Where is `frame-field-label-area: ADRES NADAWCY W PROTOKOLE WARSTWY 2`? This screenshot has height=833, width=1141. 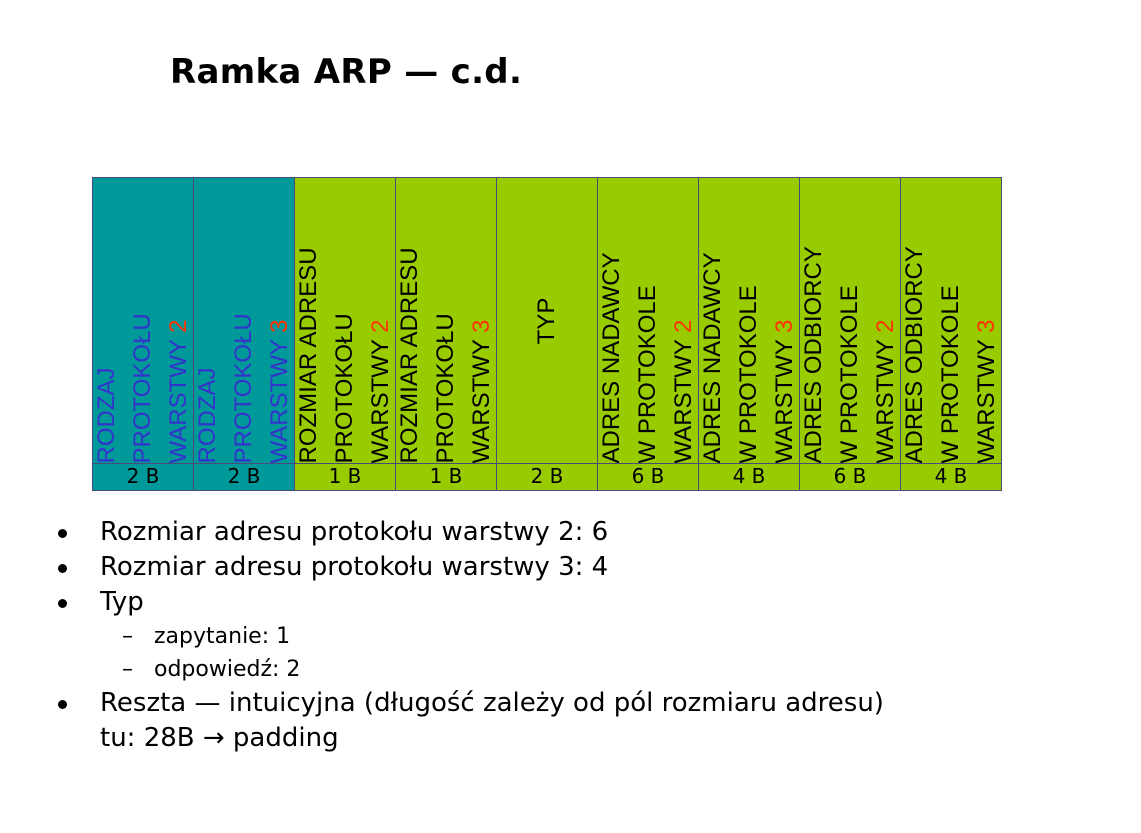
frame-field-label-area: ADRES NADAWCY W PROTOKOLE WARSTWY 2 is located at coordinates (648, 321).